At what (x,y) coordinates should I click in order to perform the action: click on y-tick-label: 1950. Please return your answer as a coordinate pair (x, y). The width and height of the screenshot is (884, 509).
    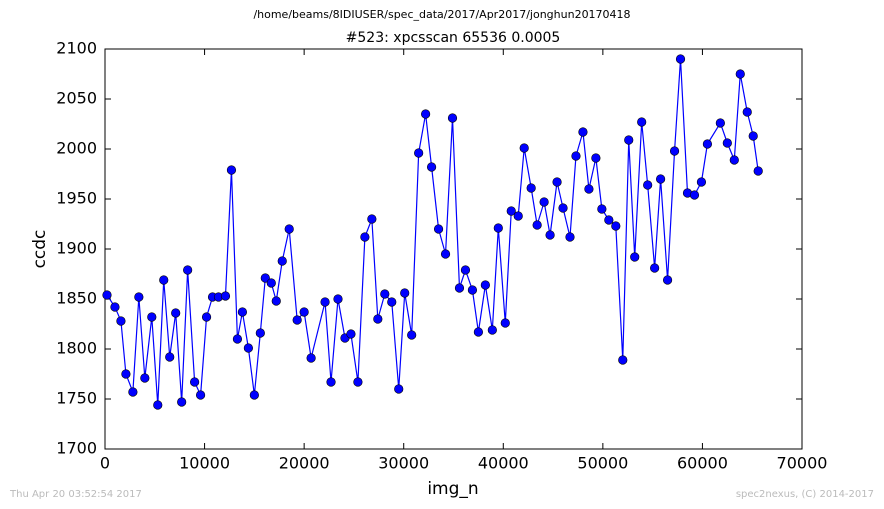
    Looking at the image, I should click on (76, 198).